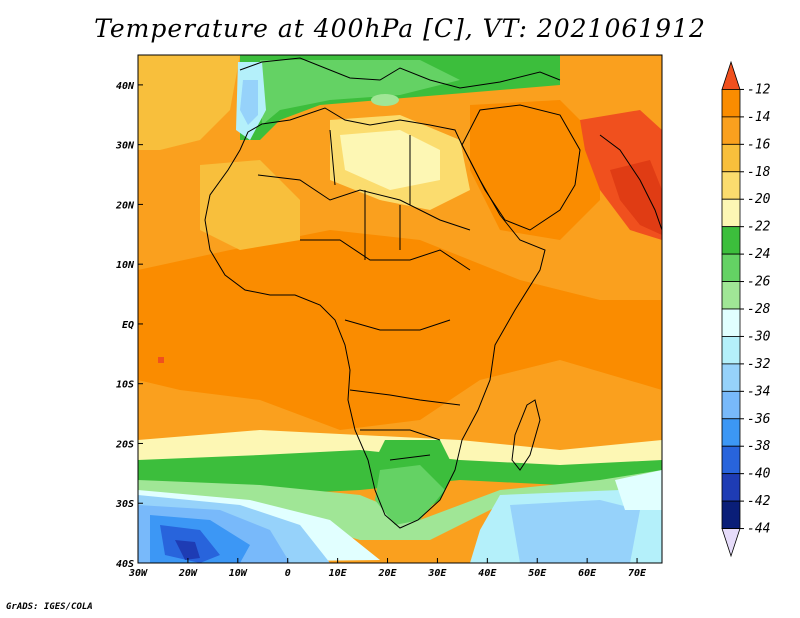 This screenshot has width=800, height=618. Describe the element at coordinates (759, 172) in the screenshot. I see `colorbar-label: -18` at that location.